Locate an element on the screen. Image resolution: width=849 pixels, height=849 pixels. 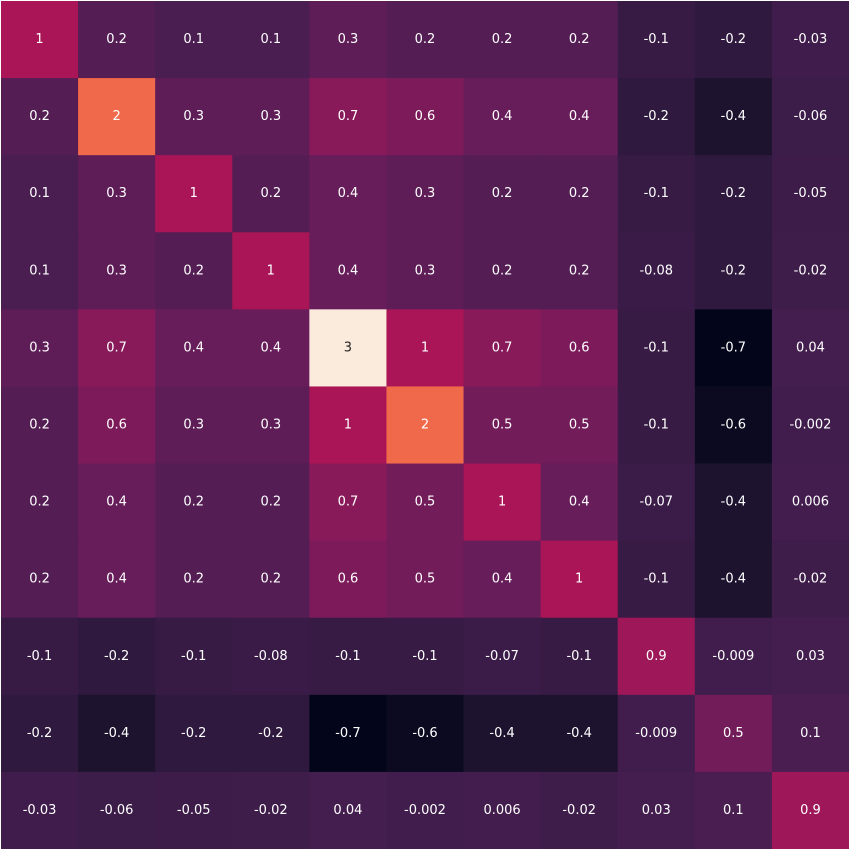
heatmap-cell-label-r3-c9: -0.2 is located at coordinates (733, 270).